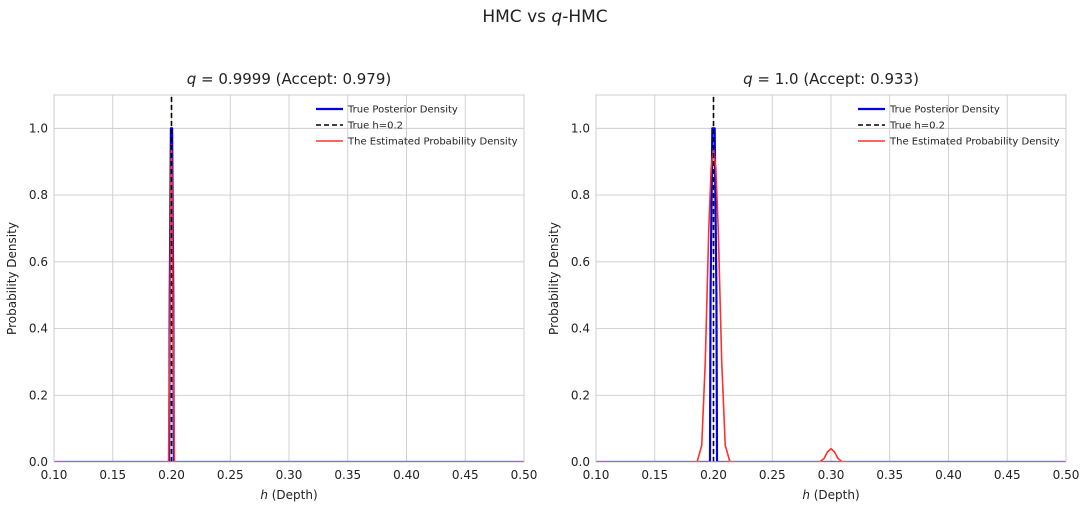 The height and width of the screenshot is (515, 1090). I want to click on panel-1-xtick-label-4: 0.30, so click(289, 475).